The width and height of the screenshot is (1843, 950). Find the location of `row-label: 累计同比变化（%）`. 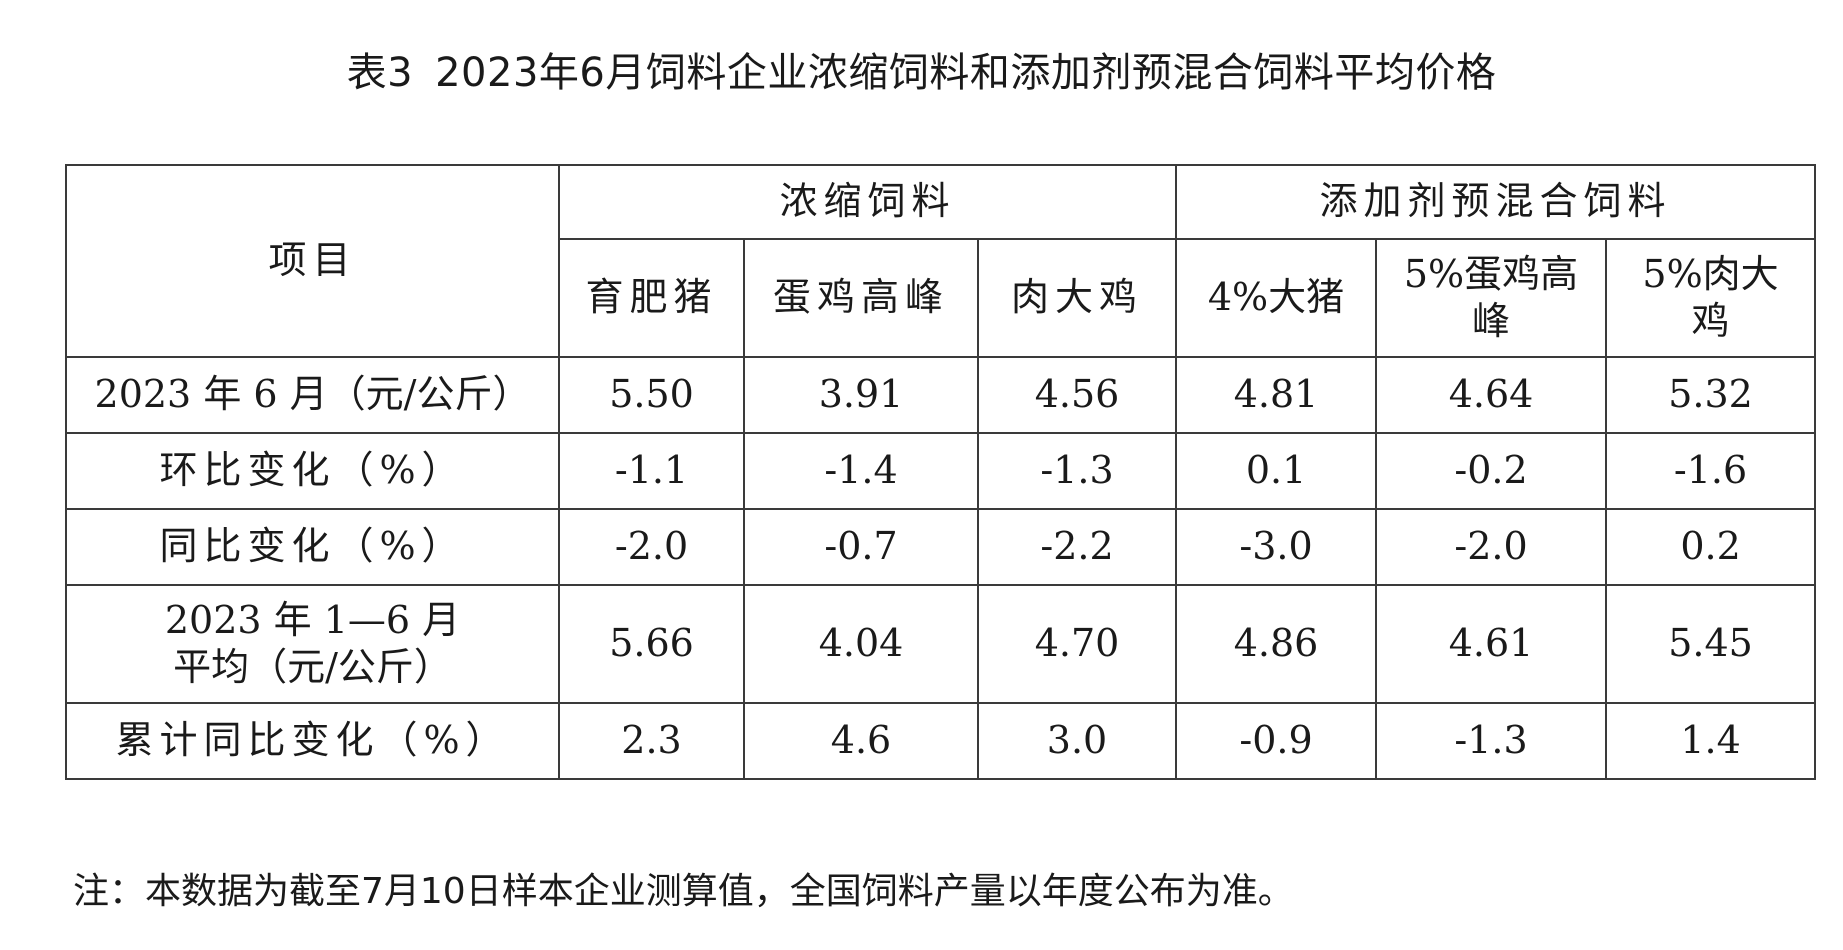

row-label: 累计同比变化（%） is located at coordinates (312, 741).